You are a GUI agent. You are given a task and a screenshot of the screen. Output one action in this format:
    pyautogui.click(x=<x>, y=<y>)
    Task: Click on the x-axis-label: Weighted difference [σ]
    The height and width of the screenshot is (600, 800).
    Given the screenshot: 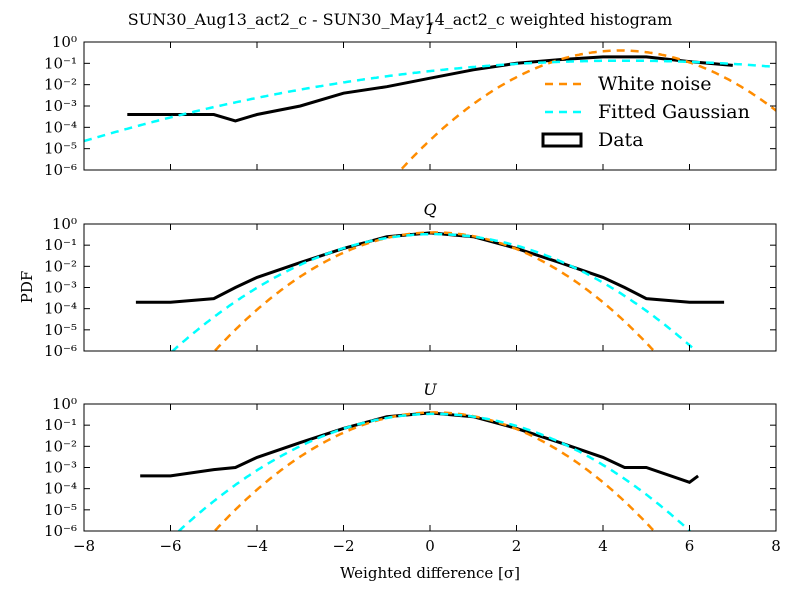 What is the action you would take?
    pyautogui.click(x=430, y=573)
    